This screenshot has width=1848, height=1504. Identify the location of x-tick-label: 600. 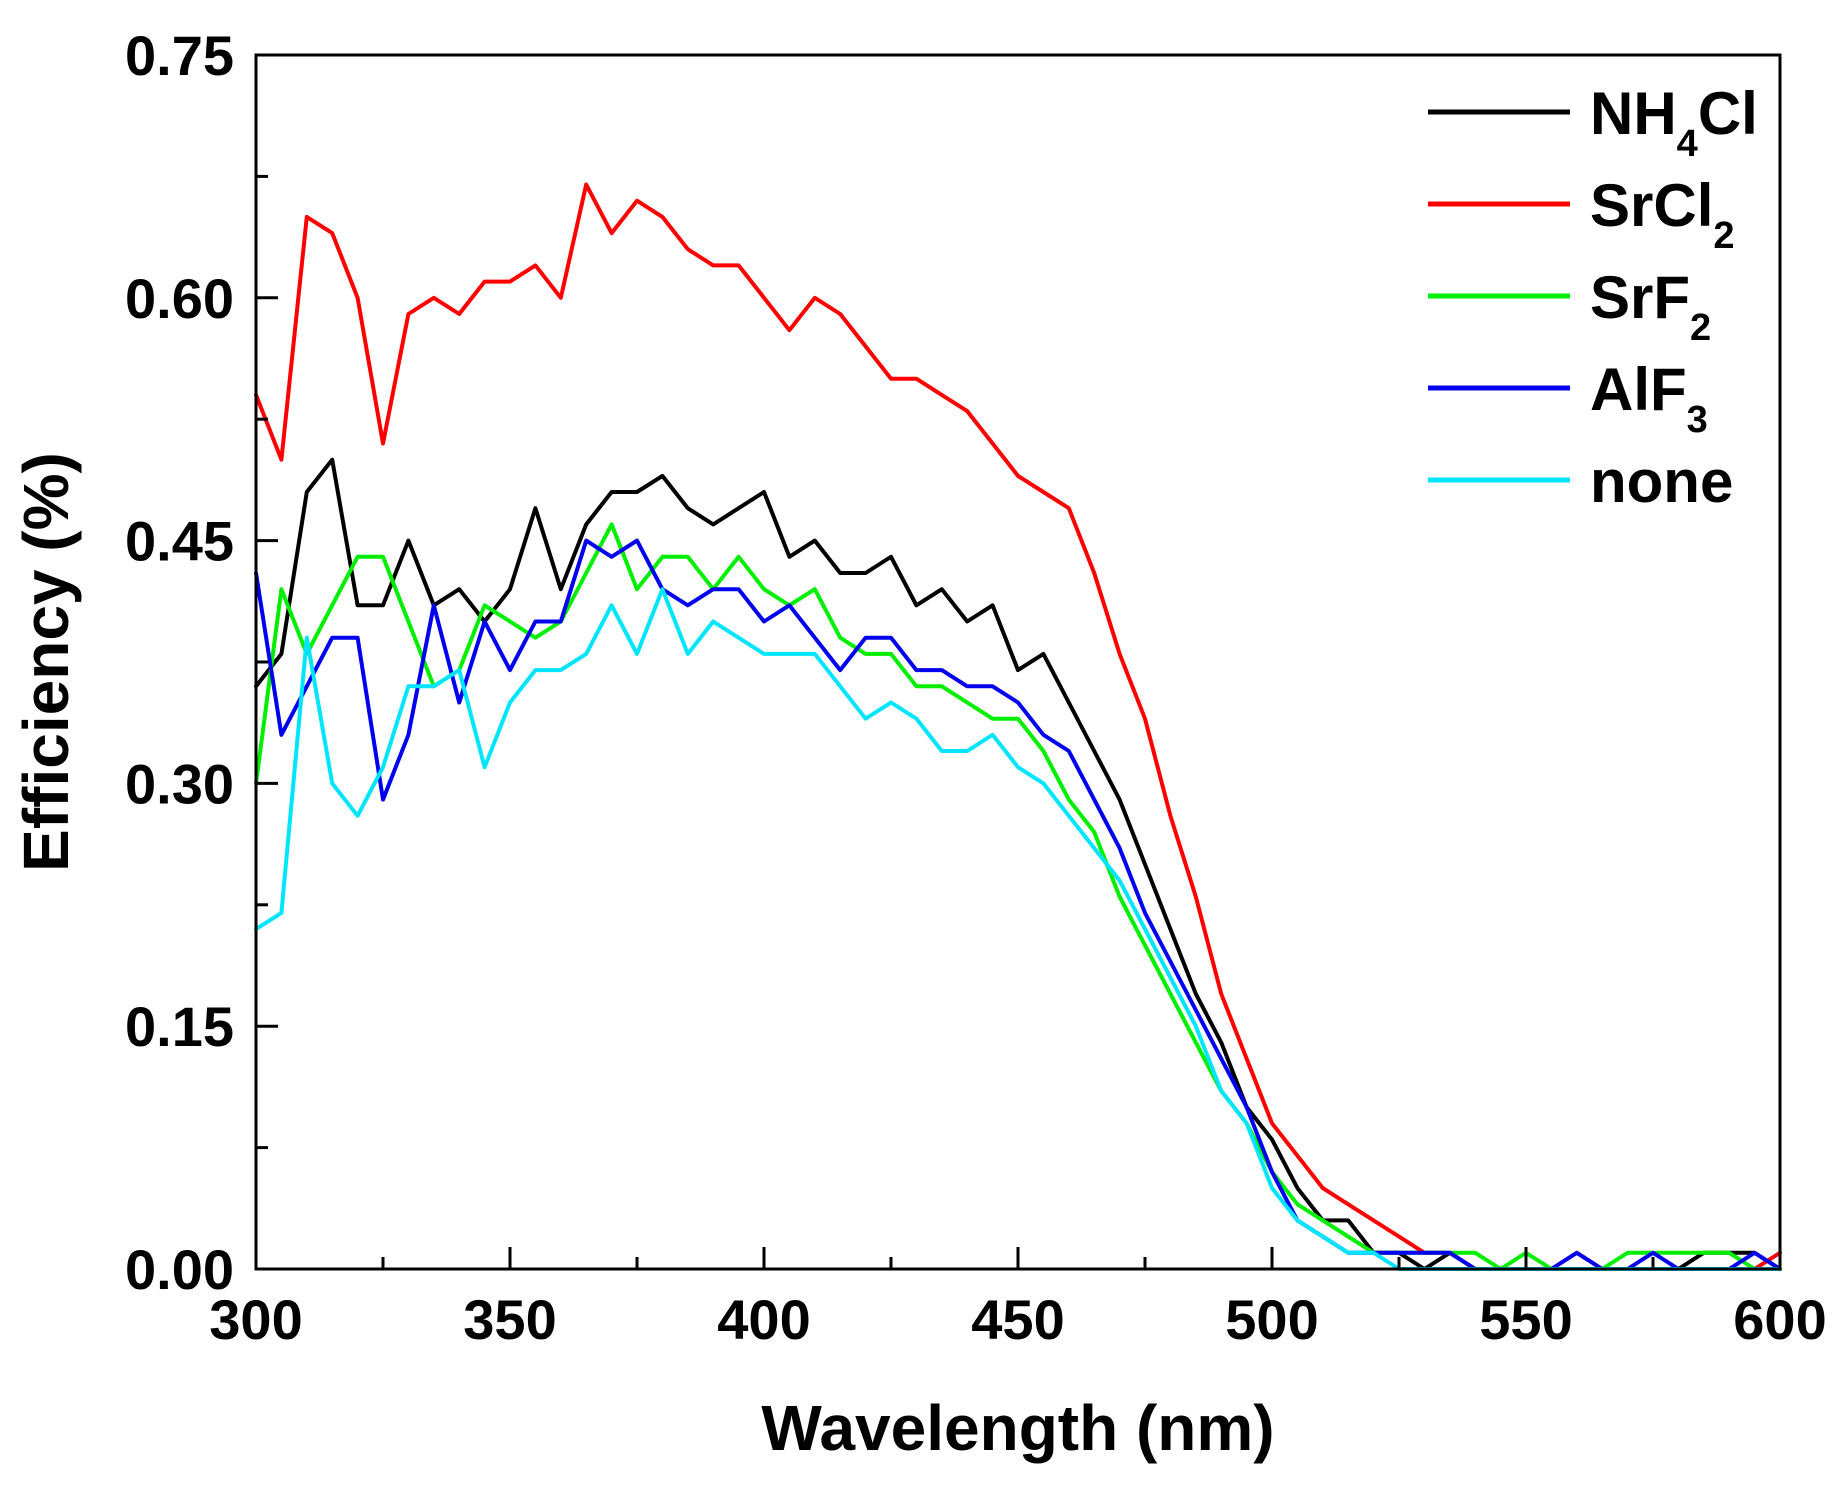
(1779, 1319).